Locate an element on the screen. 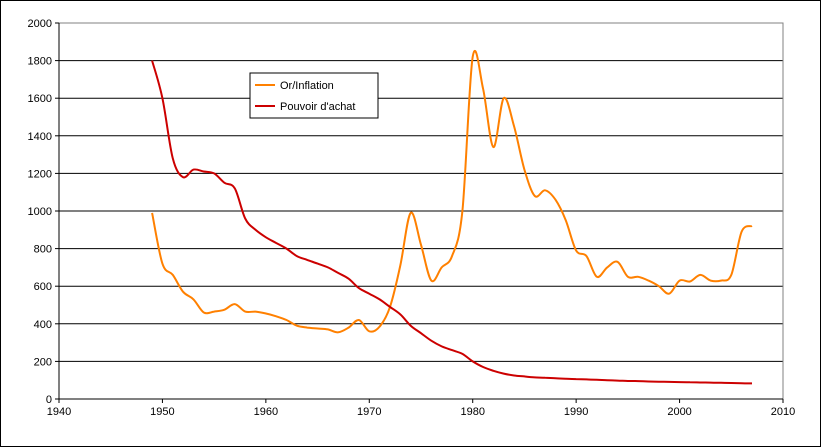 This screenshot has width=821, height=447. y-tick-label-200: 200 is located at coordinates (43, 362).